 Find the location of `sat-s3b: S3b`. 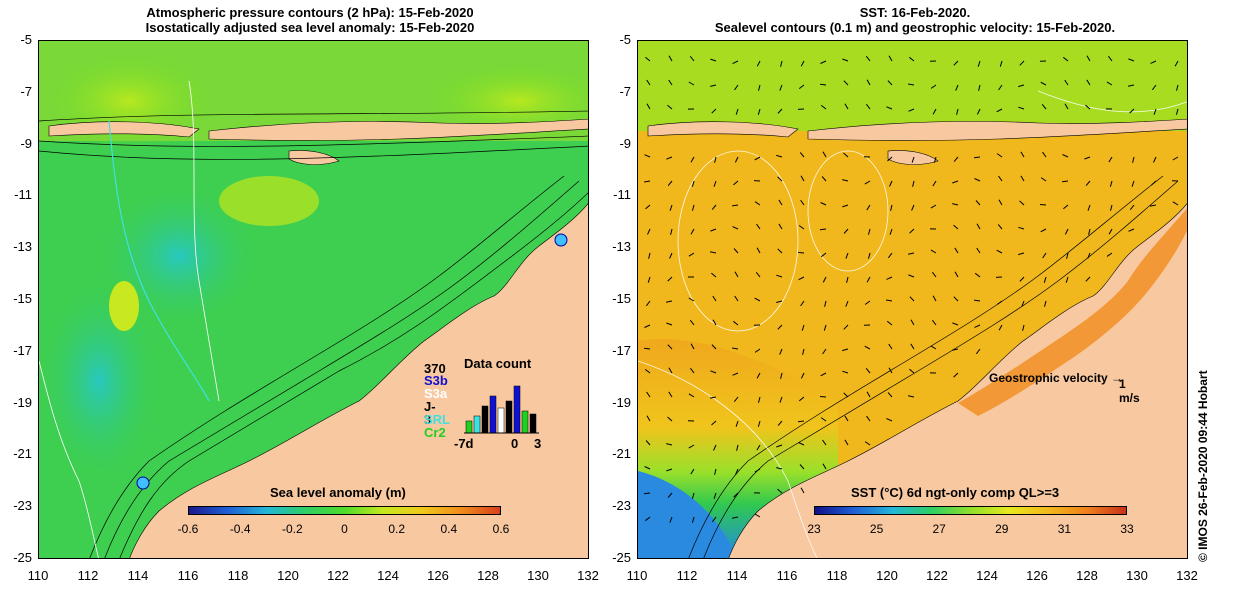

sat-s3b: S3b is located at coordinates (436, 380).